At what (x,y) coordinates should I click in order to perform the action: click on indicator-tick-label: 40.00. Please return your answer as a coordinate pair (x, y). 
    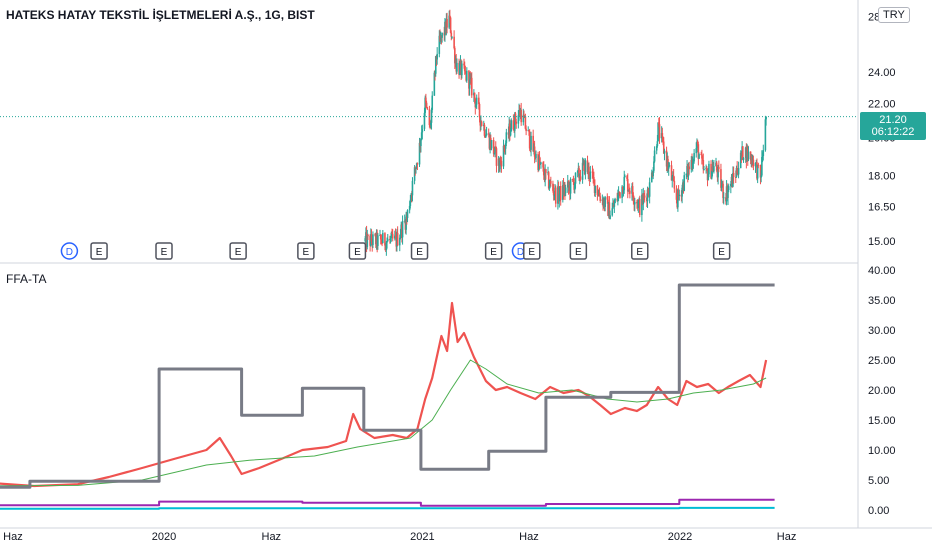
    Looking at the image, I should click on (882, 271).